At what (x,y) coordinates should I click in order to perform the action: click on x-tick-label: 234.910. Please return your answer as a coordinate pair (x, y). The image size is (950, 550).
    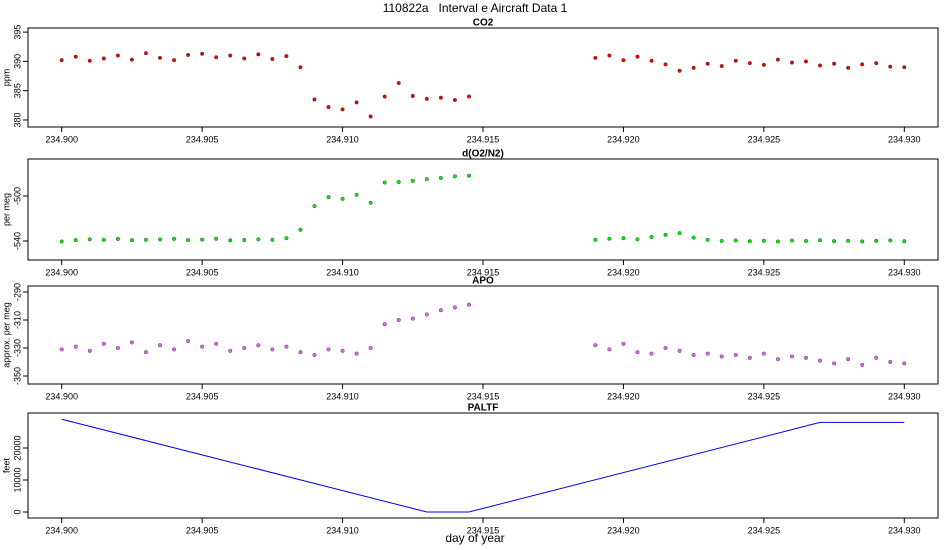
    Looking at the image, I should click on (342, 272).